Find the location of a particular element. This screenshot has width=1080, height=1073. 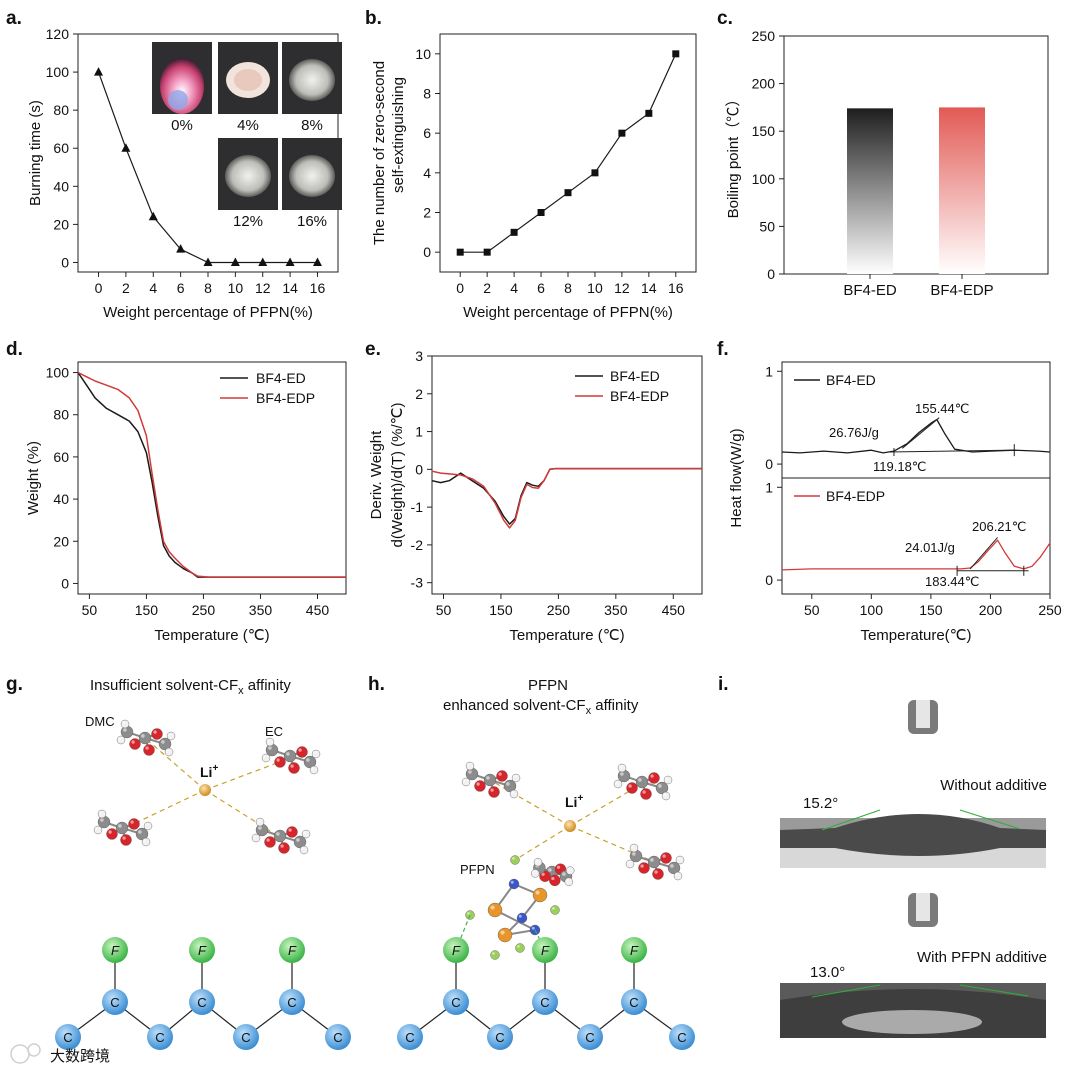

panel-f-xtick-label: 250 is located at coordinates (1050, 610).